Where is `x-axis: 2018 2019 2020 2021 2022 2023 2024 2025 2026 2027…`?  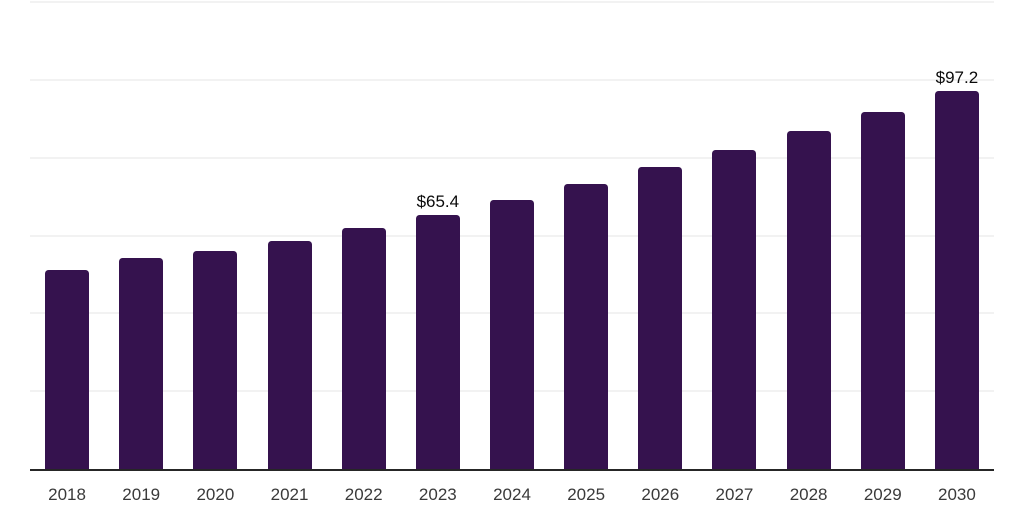 x-axis: 2018 2019 2020 2021 2022 2023 2024 2025 2026 2027… is located at coordinates (512, 496).